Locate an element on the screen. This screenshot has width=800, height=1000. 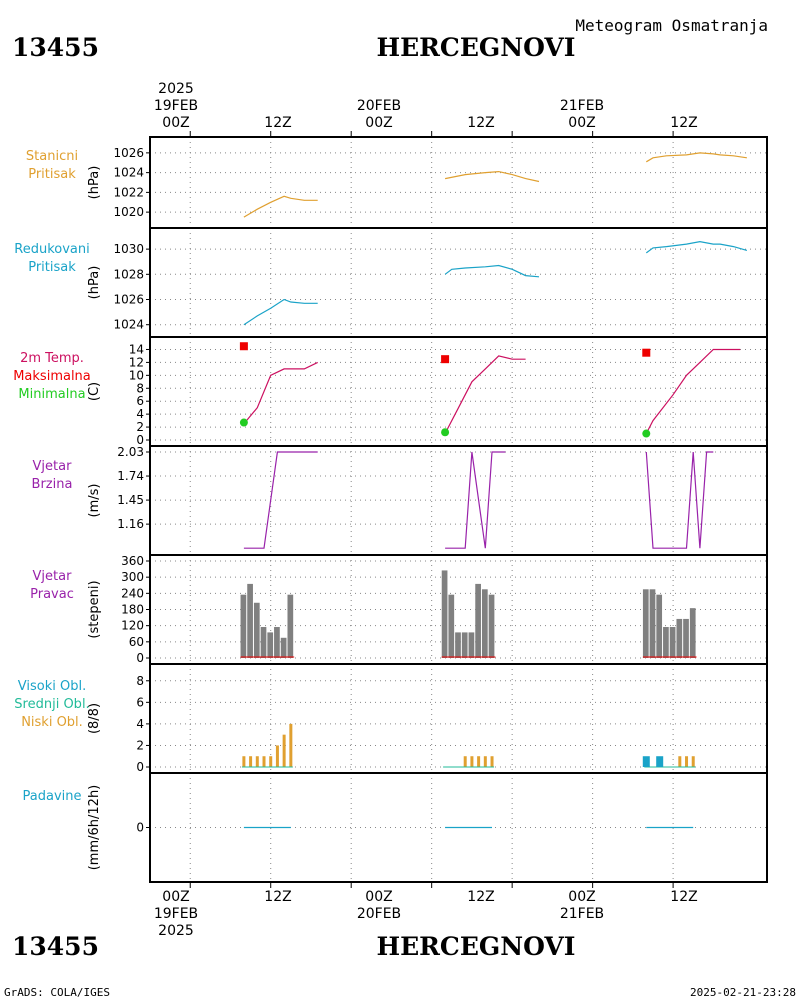
bottom-day-date: 20FEB is located at coordinates (379, 914).